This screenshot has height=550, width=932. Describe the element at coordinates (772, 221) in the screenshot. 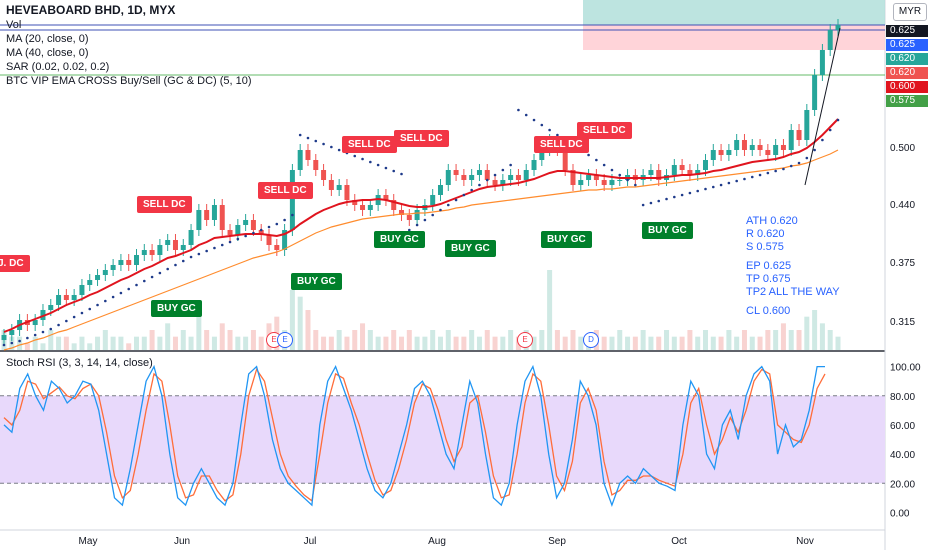

I see `note-ath: ATH 0.620` at that location.